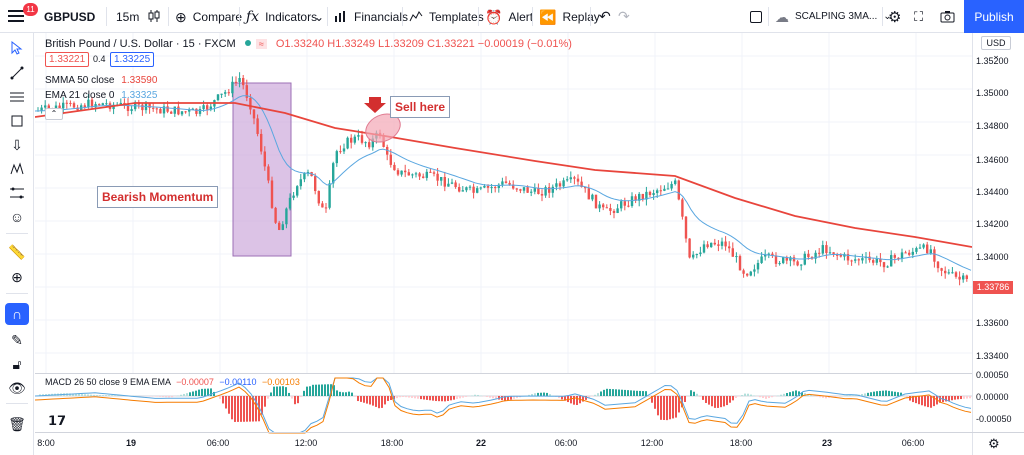 This screenshot has height=455, width=1024. Describe the element at coordinates (741, 443) in the screenshot. I see `time-axis-label: 18:00` at that location.